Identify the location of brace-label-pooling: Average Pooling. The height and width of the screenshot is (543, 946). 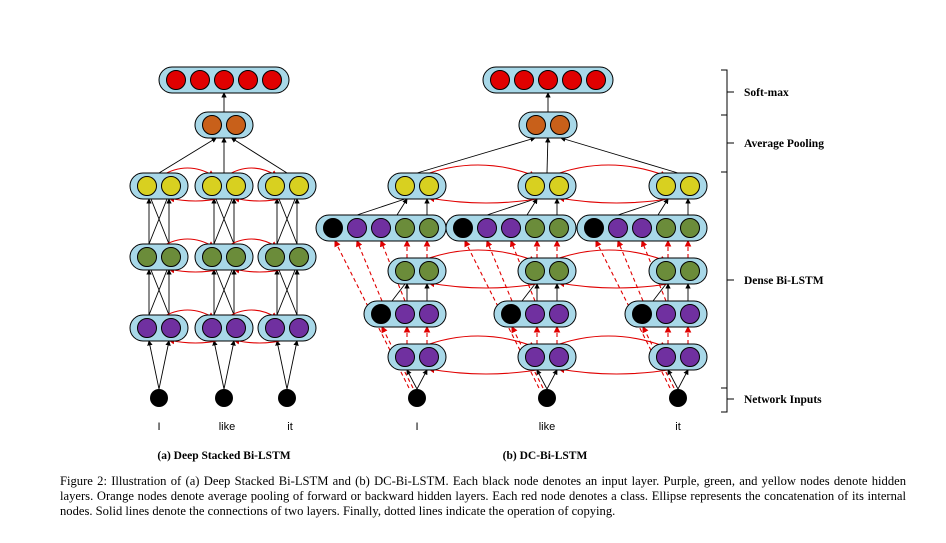
(784, 144).